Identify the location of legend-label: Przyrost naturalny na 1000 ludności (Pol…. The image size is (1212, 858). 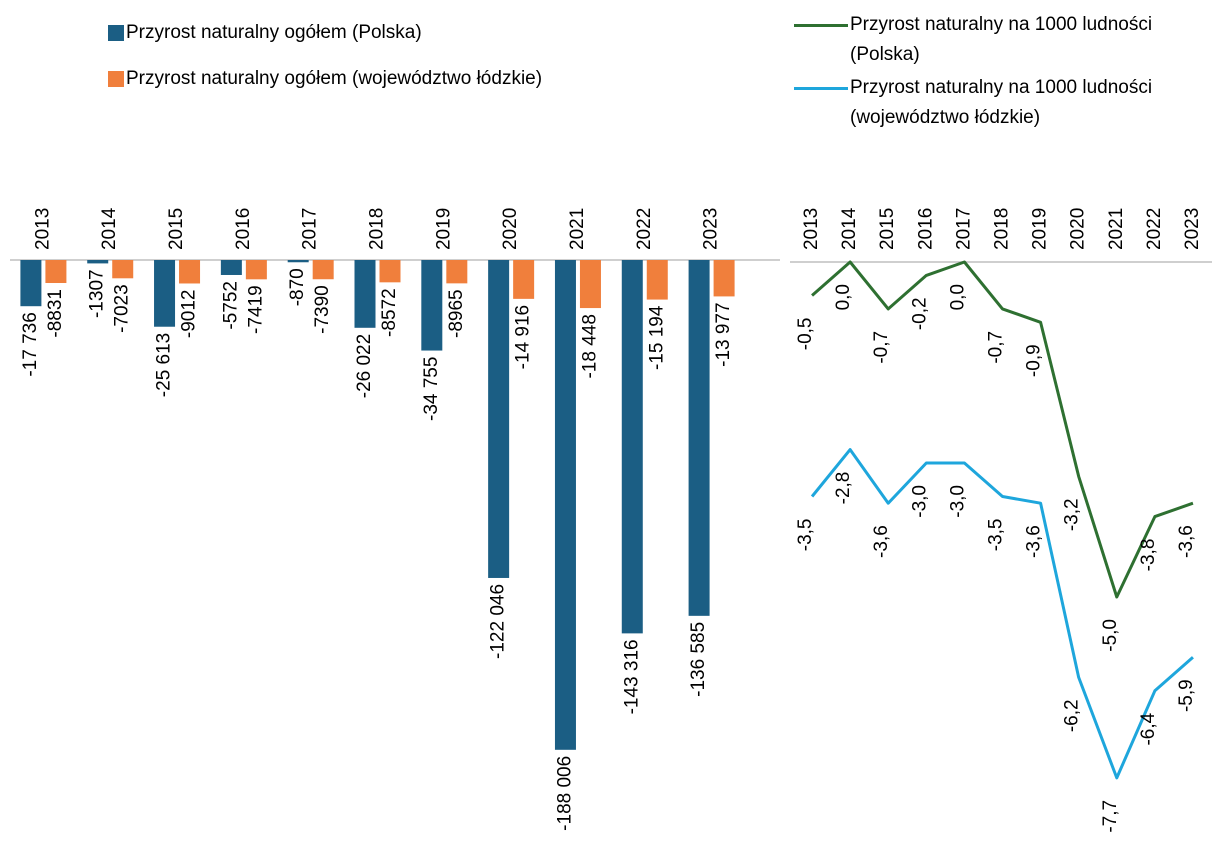
(1001, 39).